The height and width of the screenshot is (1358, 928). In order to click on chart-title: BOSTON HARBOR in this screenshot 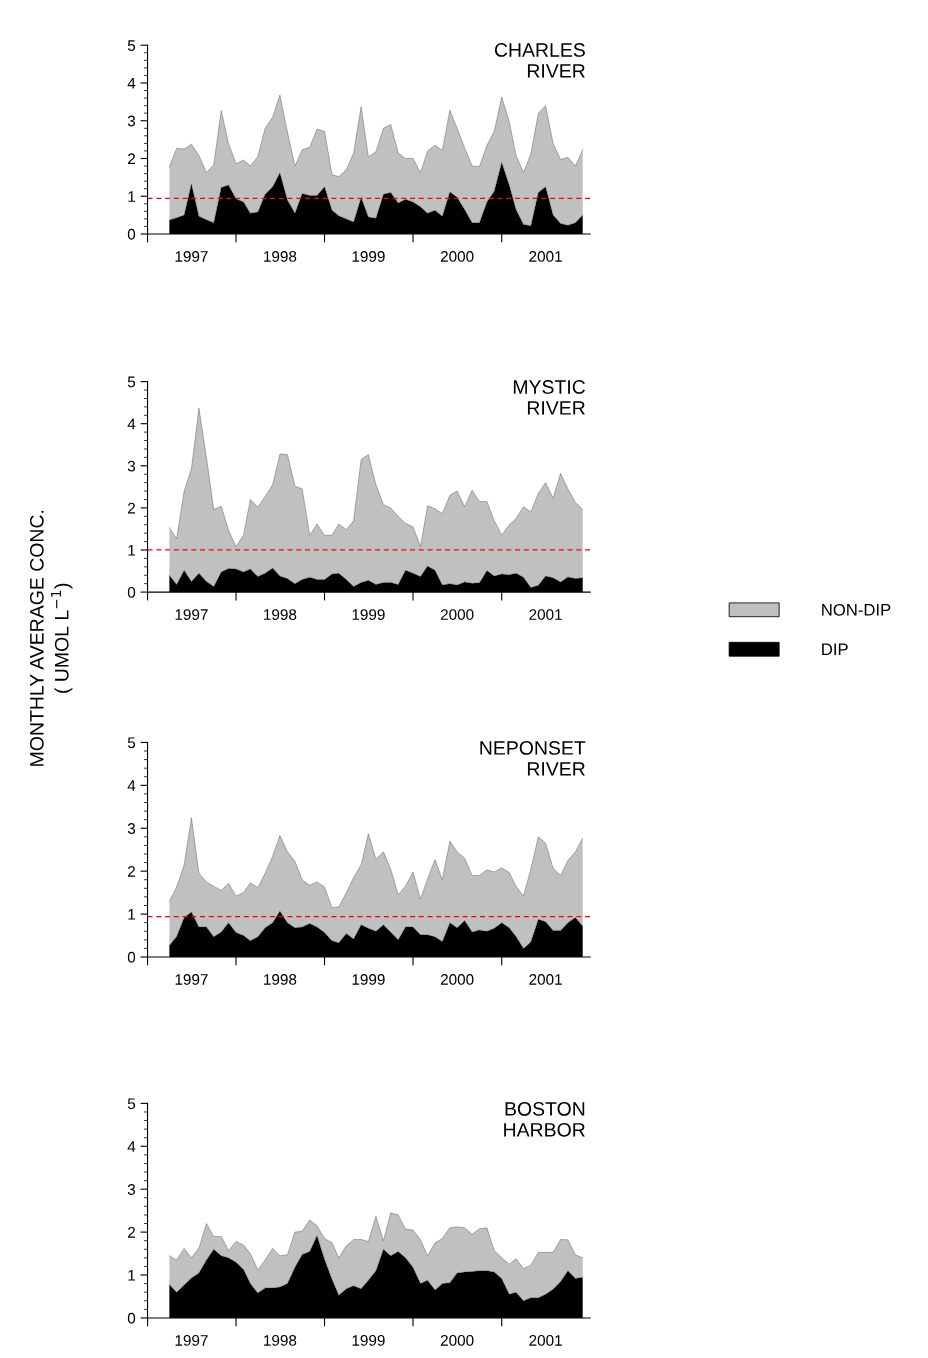, I will do `click(544, 1119)`.